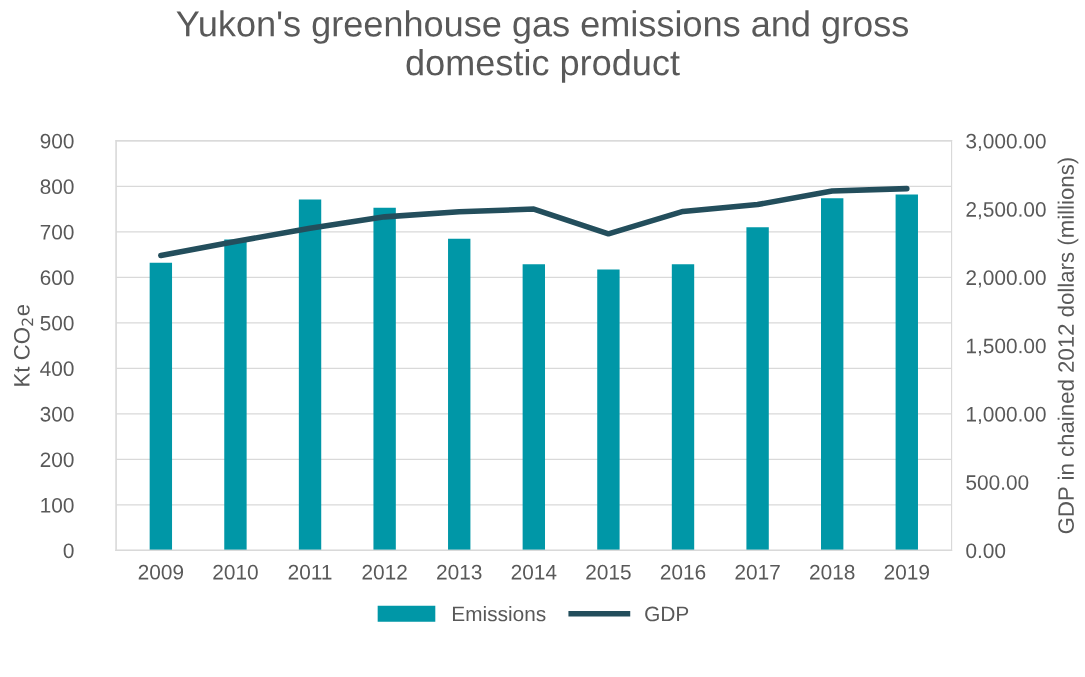 This screenshot has height=677, width=1085. Describe the element at coordinates (1006, 211) in the screenshot. I see `y2-tick-label: 2,500.00` at that location.